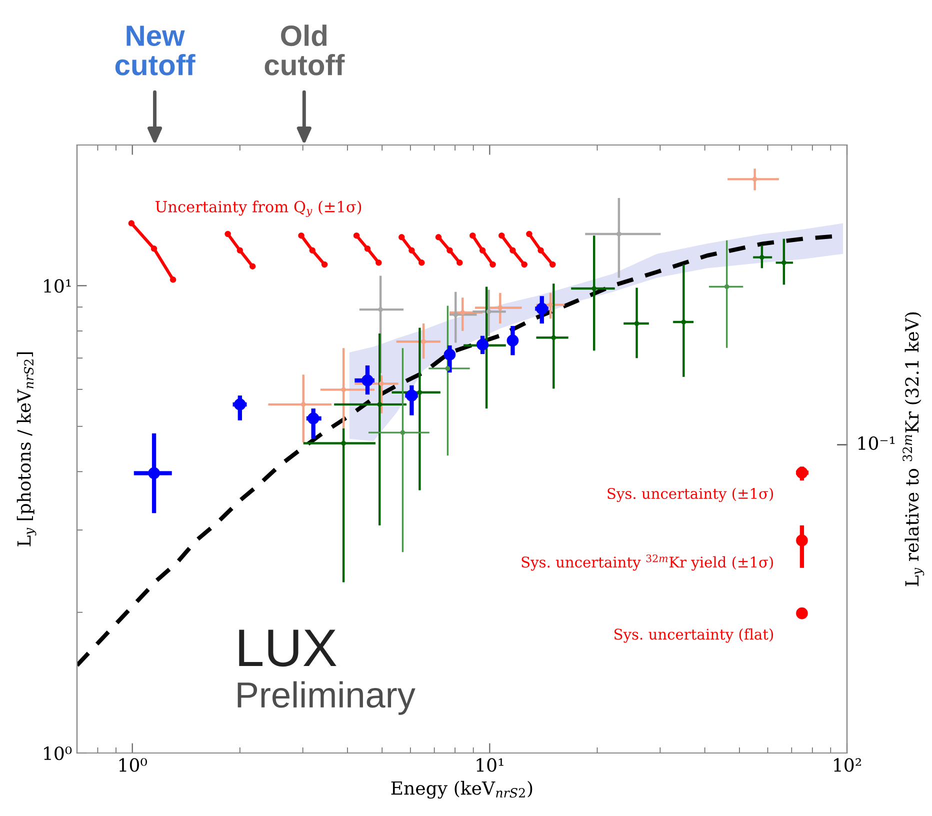 The image size is (932, 816). I want to click on x-tick-label: 10⁰, so click(133, 765).